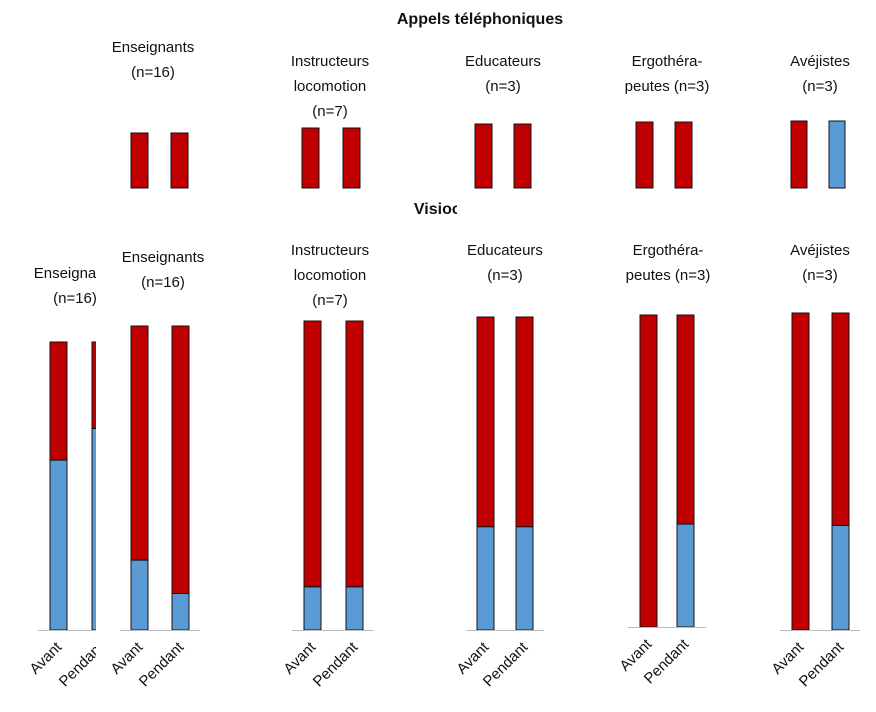 Image resolution: width=876 pixels, height=712 pixels. I want to click on panel: Educateurs (n=3), so click(505, 150).